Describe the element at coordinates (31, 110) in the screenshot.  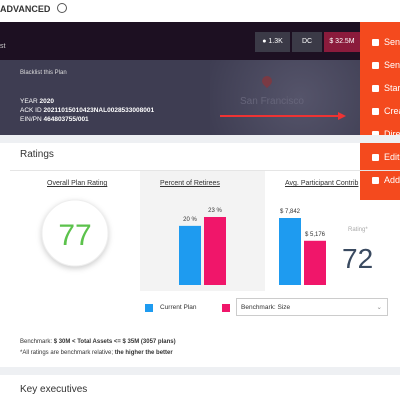
I see `label: ACK ID` at that location.